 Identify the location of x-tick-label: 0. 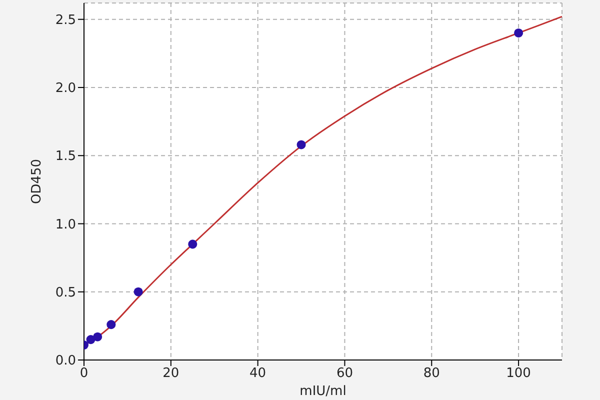
(84, 374).